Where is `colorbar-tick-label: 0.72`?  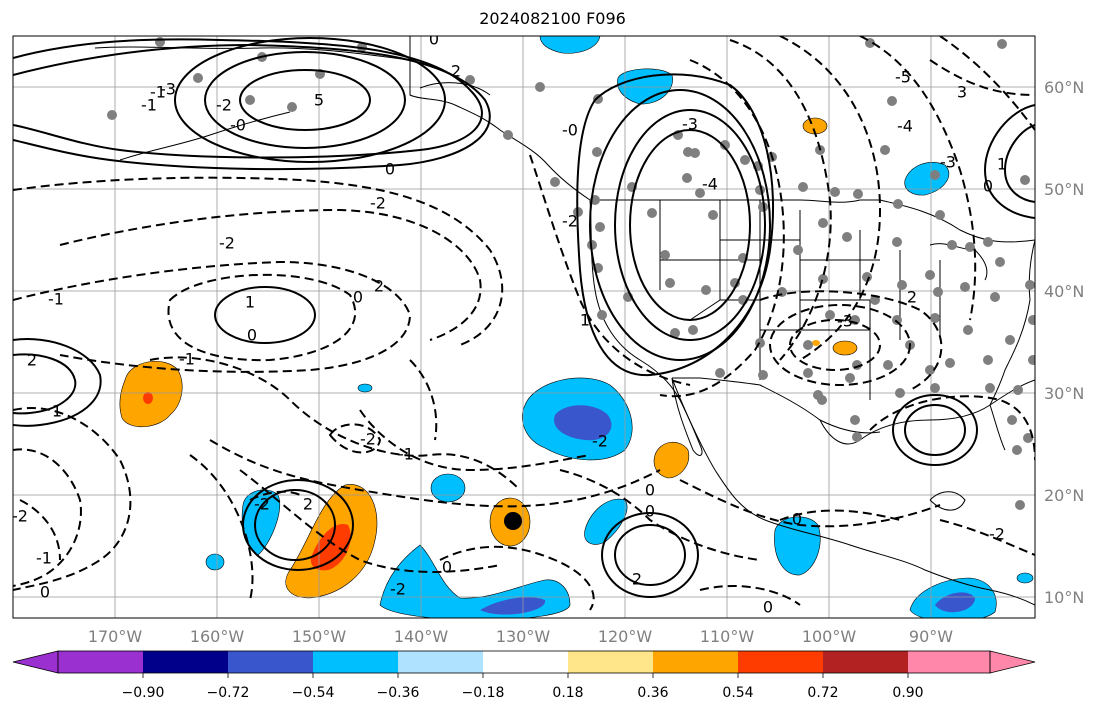 colorbar-tick-label: 0.72 is located at coordinates (822, 693).